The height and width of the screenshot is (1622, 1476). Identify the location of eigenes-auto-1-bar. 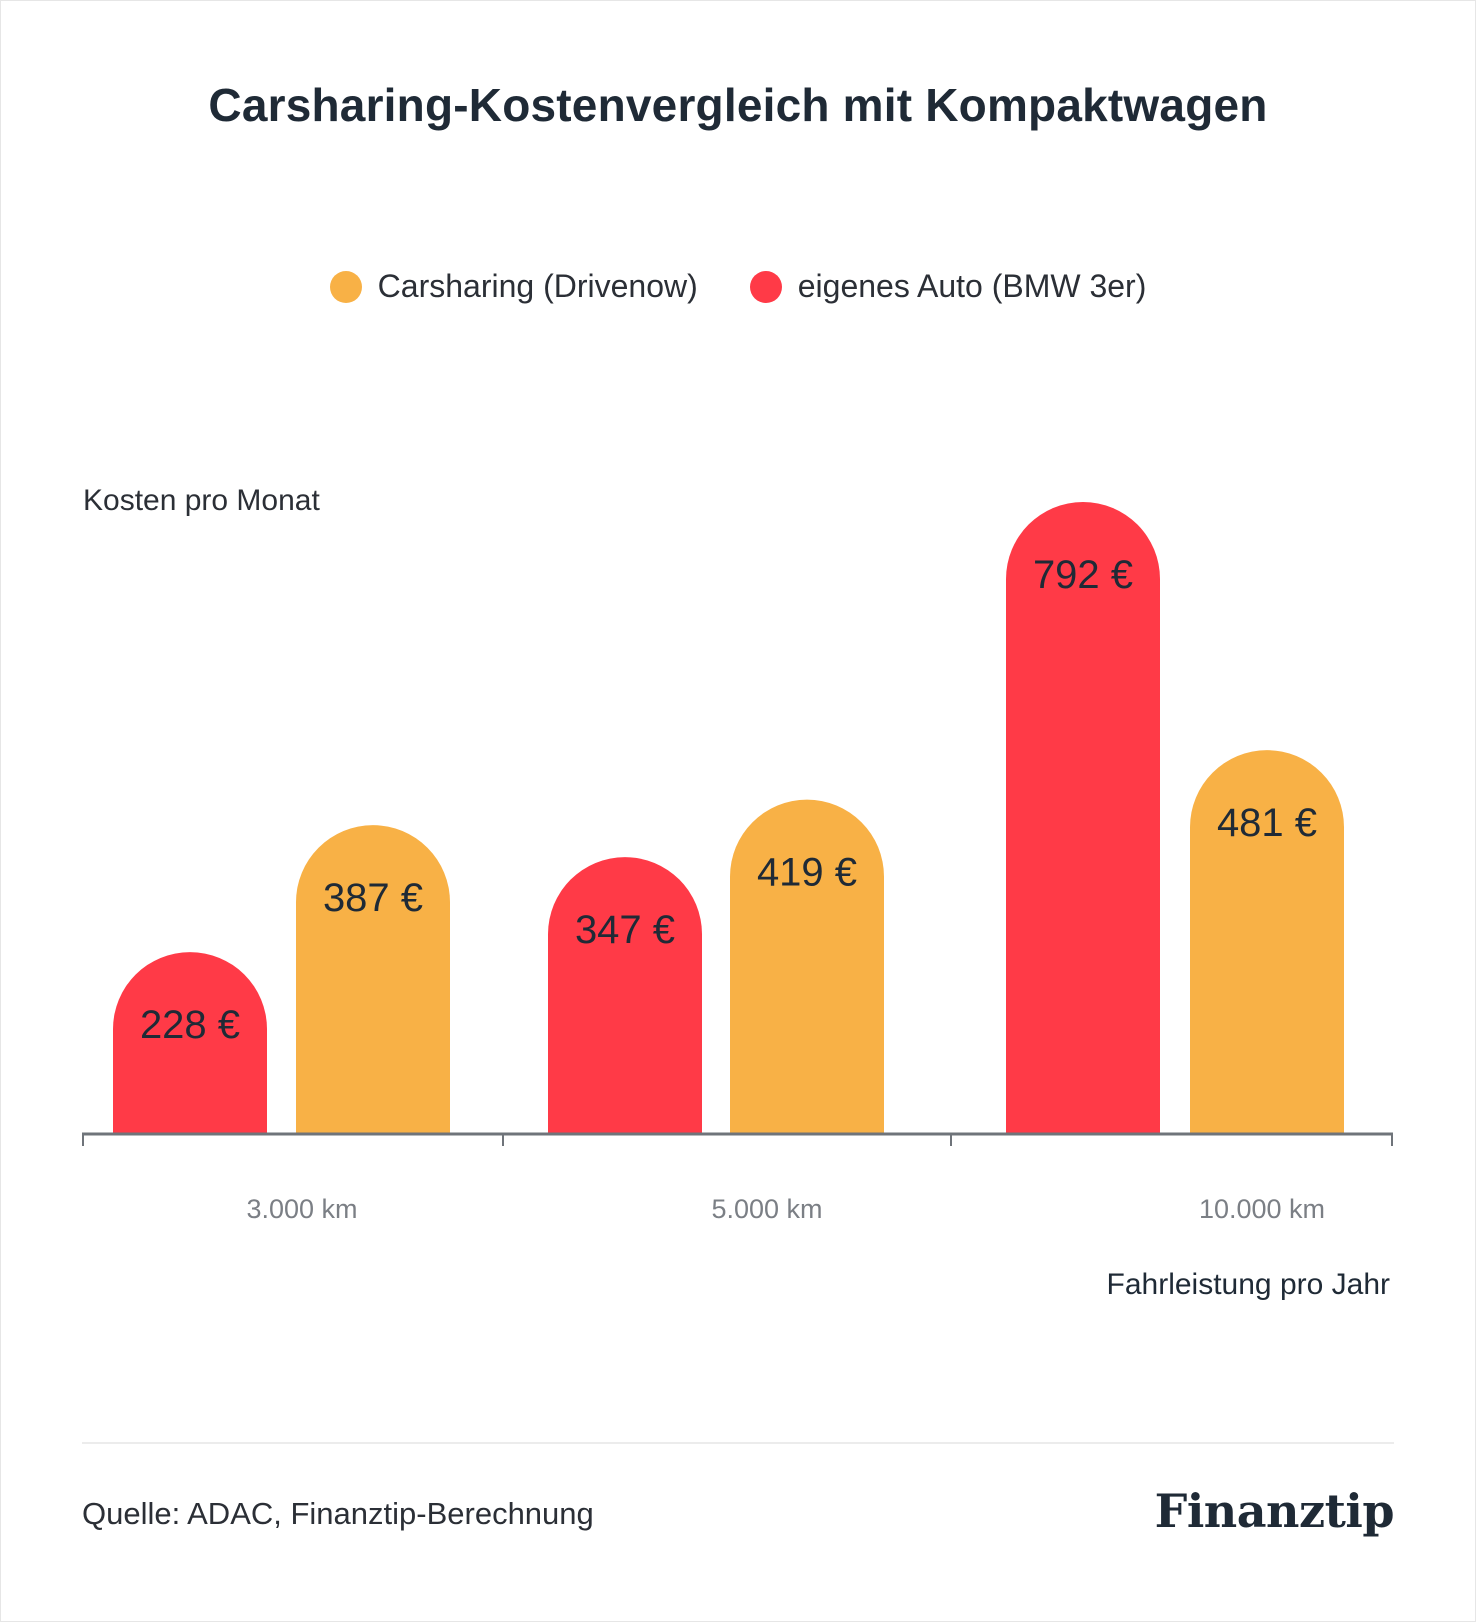
(190, 1043).